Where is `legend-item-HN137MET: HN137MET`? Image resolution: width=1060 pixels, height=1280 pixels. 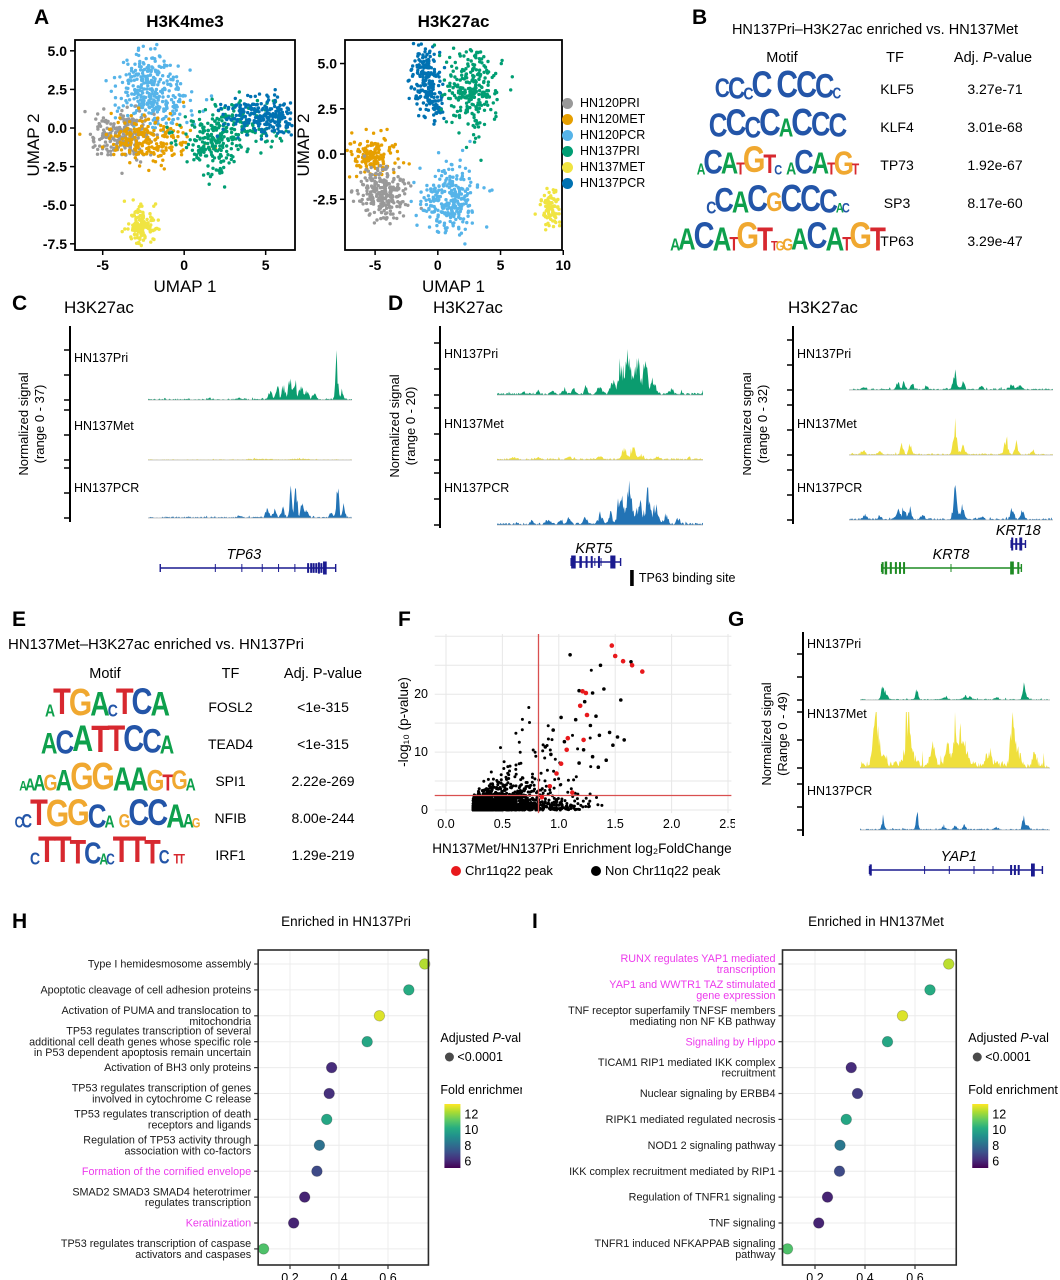 legend-item-HN137MET: HN137MET is located at coordinates (603, 167).